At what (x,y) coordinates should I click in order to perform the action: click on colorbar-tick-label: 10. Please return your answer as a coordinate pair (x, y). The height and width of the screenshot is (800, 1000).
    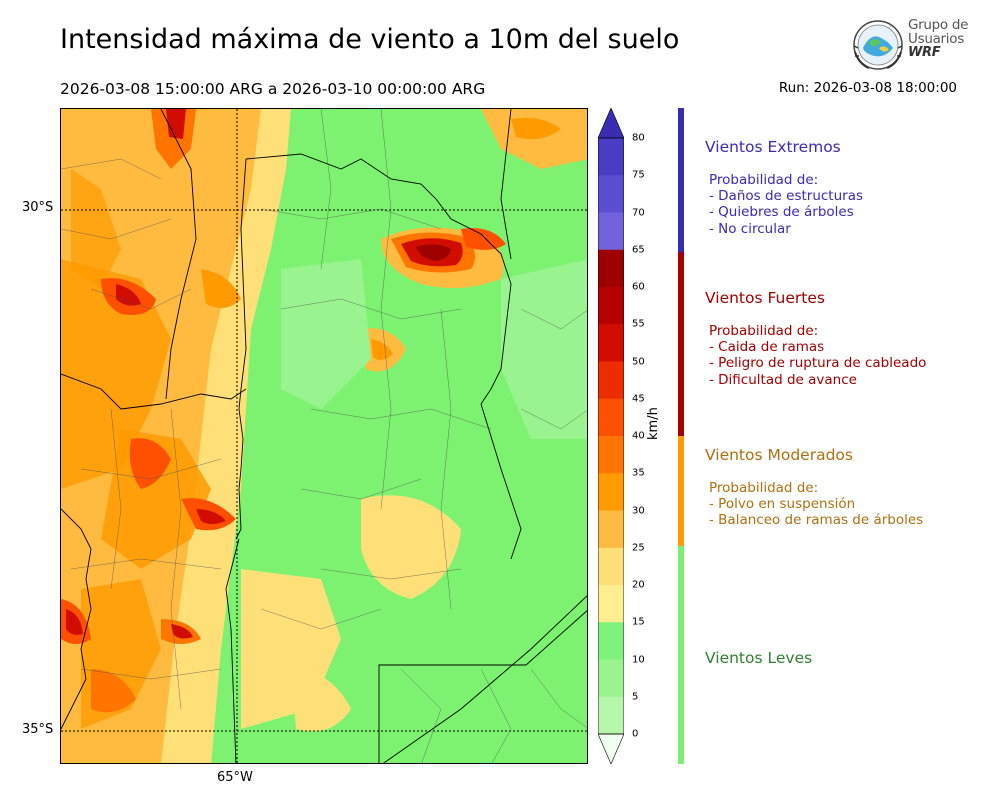
    Looking at the image, I should click on (638, 659).